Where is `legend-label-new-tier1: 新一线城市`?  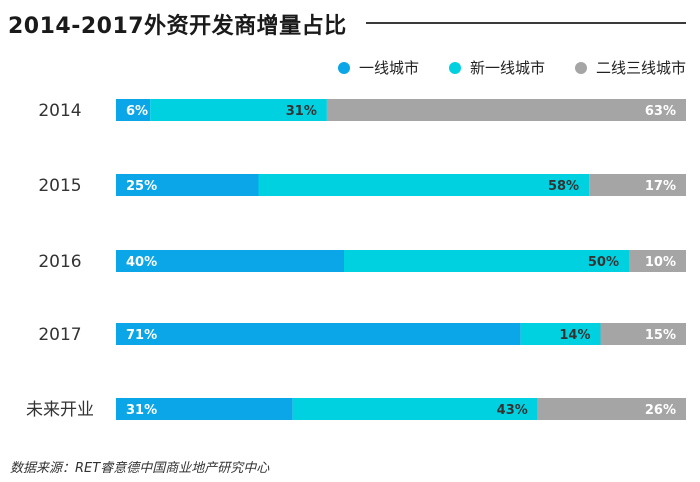 legend-label-new-tier1: 新一线城市 is located at coordinates (507, 68).